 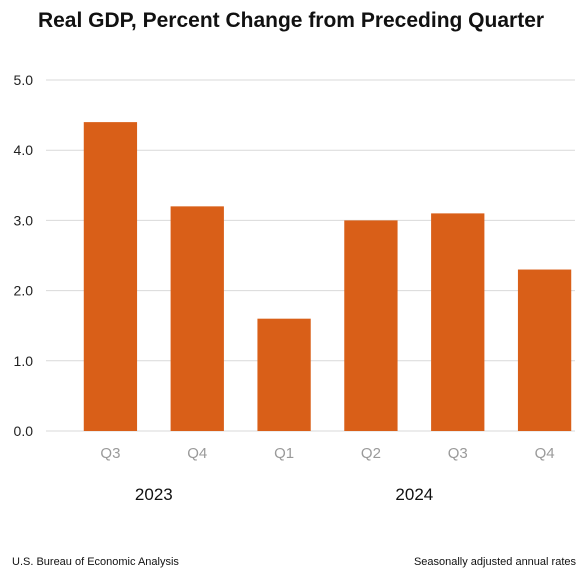 I want to click on y-axis-tick-labels: 0.0 1.0 2.0 3.0 4.0 5.0, so click(x=24, y=255).